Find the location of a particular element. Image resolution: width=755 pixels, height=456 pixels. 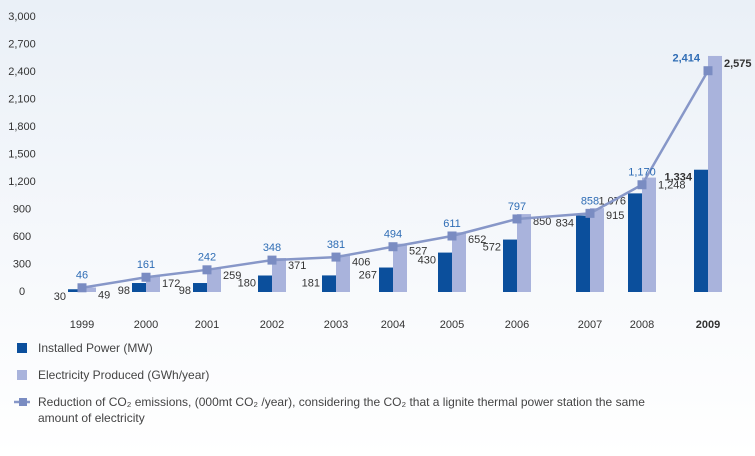

y-tick-label: 900 is located at coordinates (22, 209).